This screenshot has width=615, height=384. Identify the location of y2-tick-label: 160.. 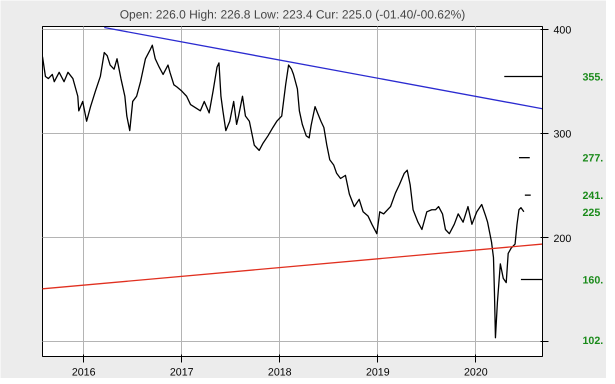
(593, 280).